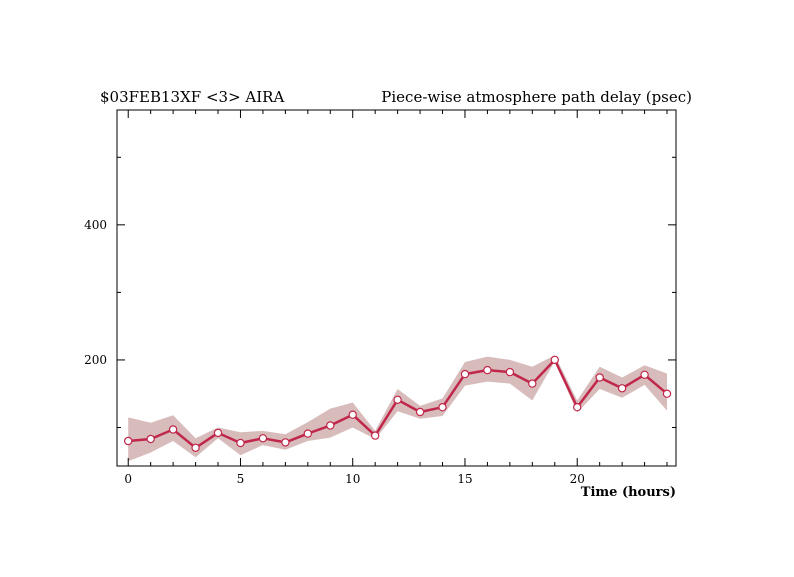 This screenshot has width=794, height=577. Describe the element at coordinates (628, 492) in the screenshot. I see `x-axis-label: Time (hours)` at that location.